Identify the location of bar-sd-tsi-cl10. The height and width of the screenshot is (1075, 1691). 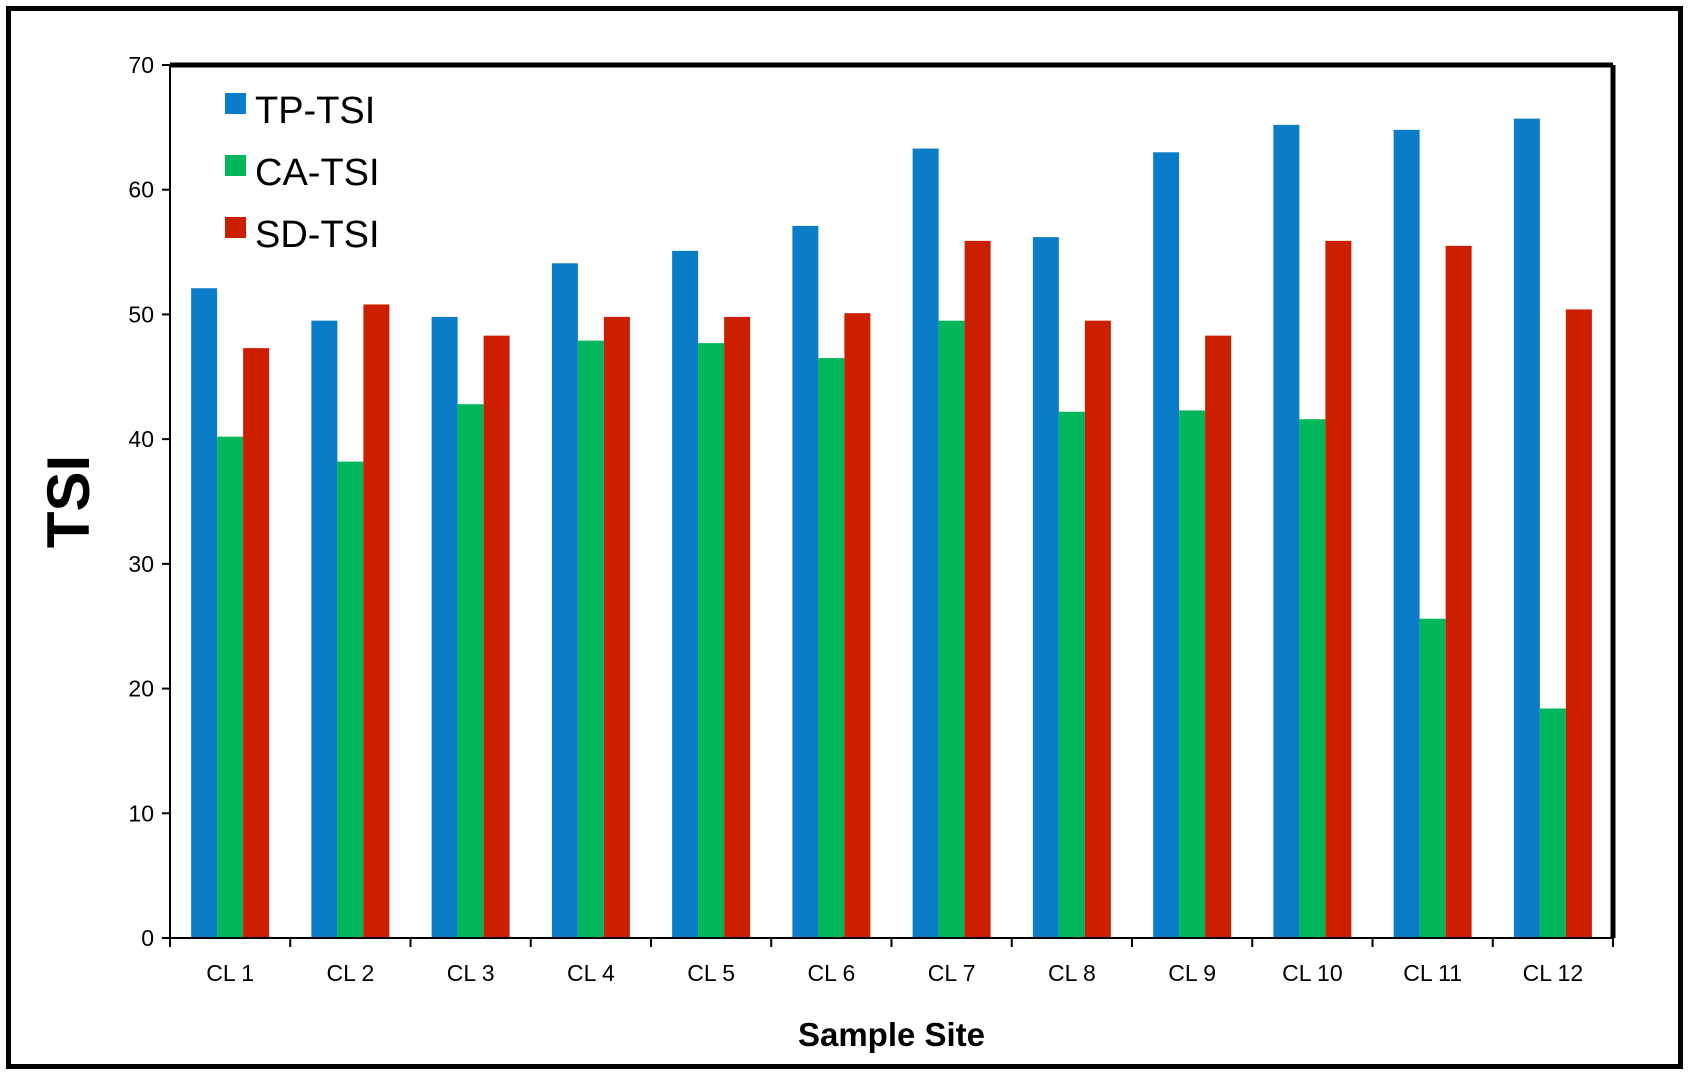
(1338, 589).